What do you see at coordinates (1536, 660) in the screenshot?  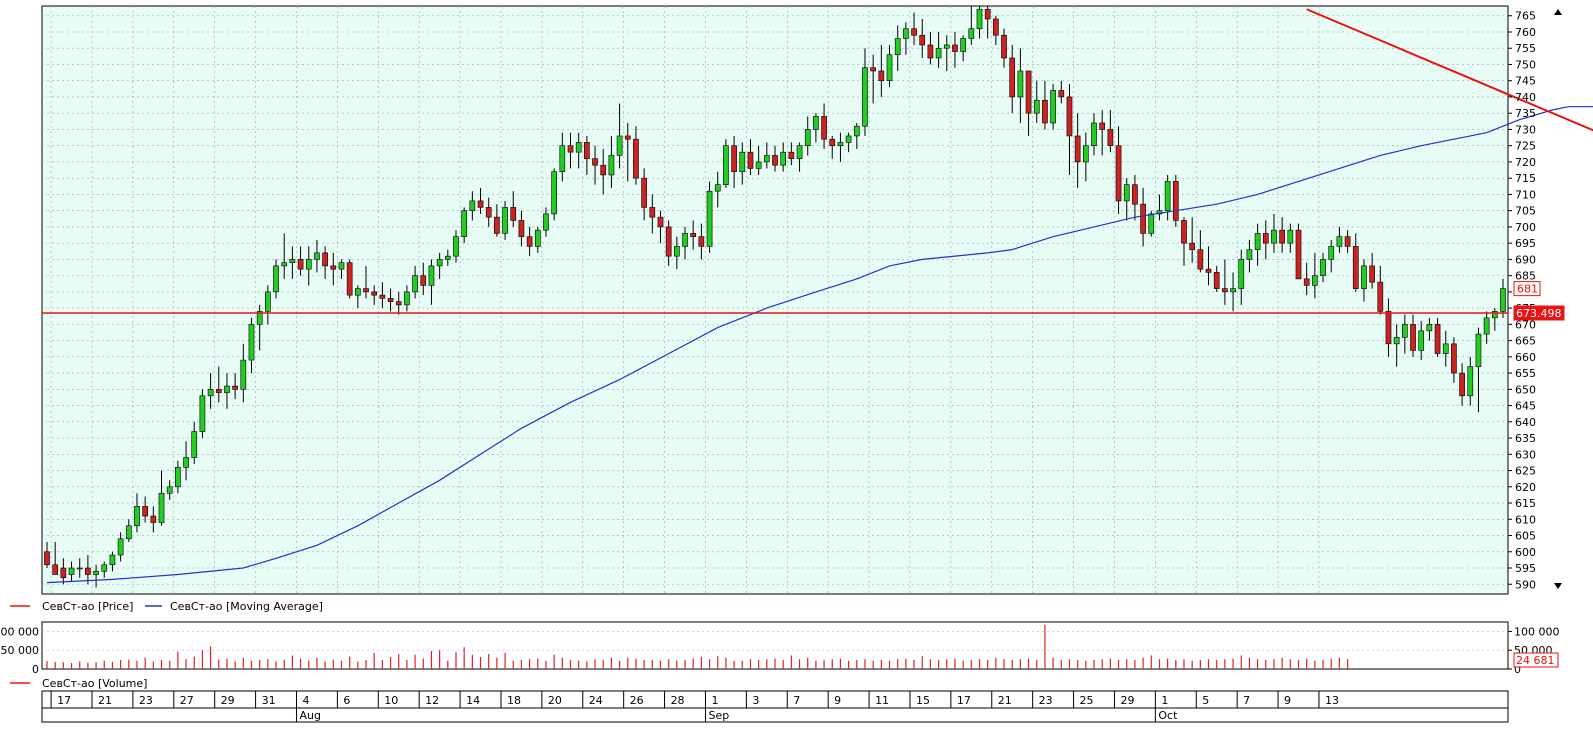 I see `last-volume-badge: 24 681` at bounding box center [1536, 660].